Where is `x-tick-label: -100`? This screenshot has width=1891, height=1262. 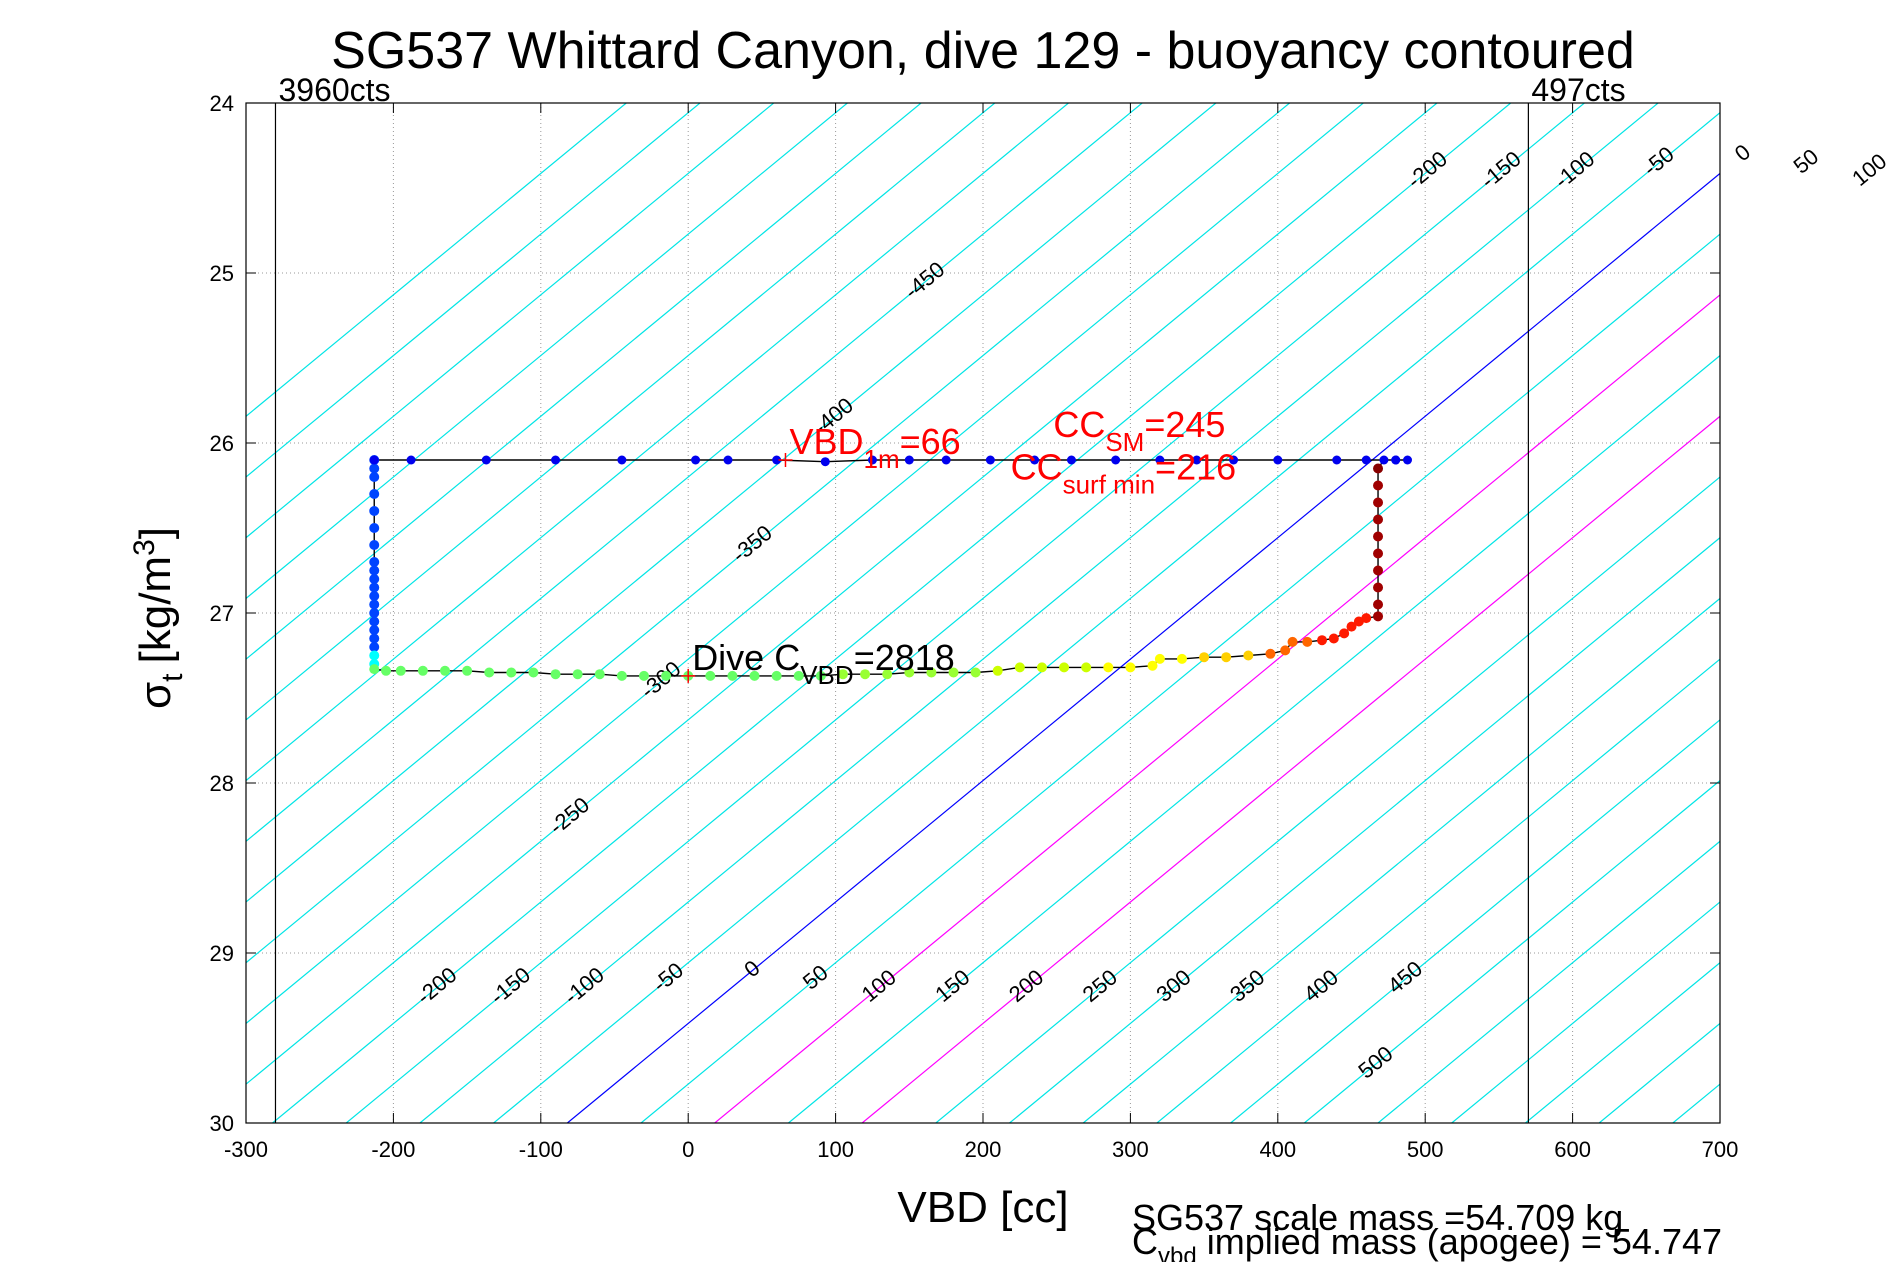 x-tick-label: -100 is located at coordinates (541, 1149).